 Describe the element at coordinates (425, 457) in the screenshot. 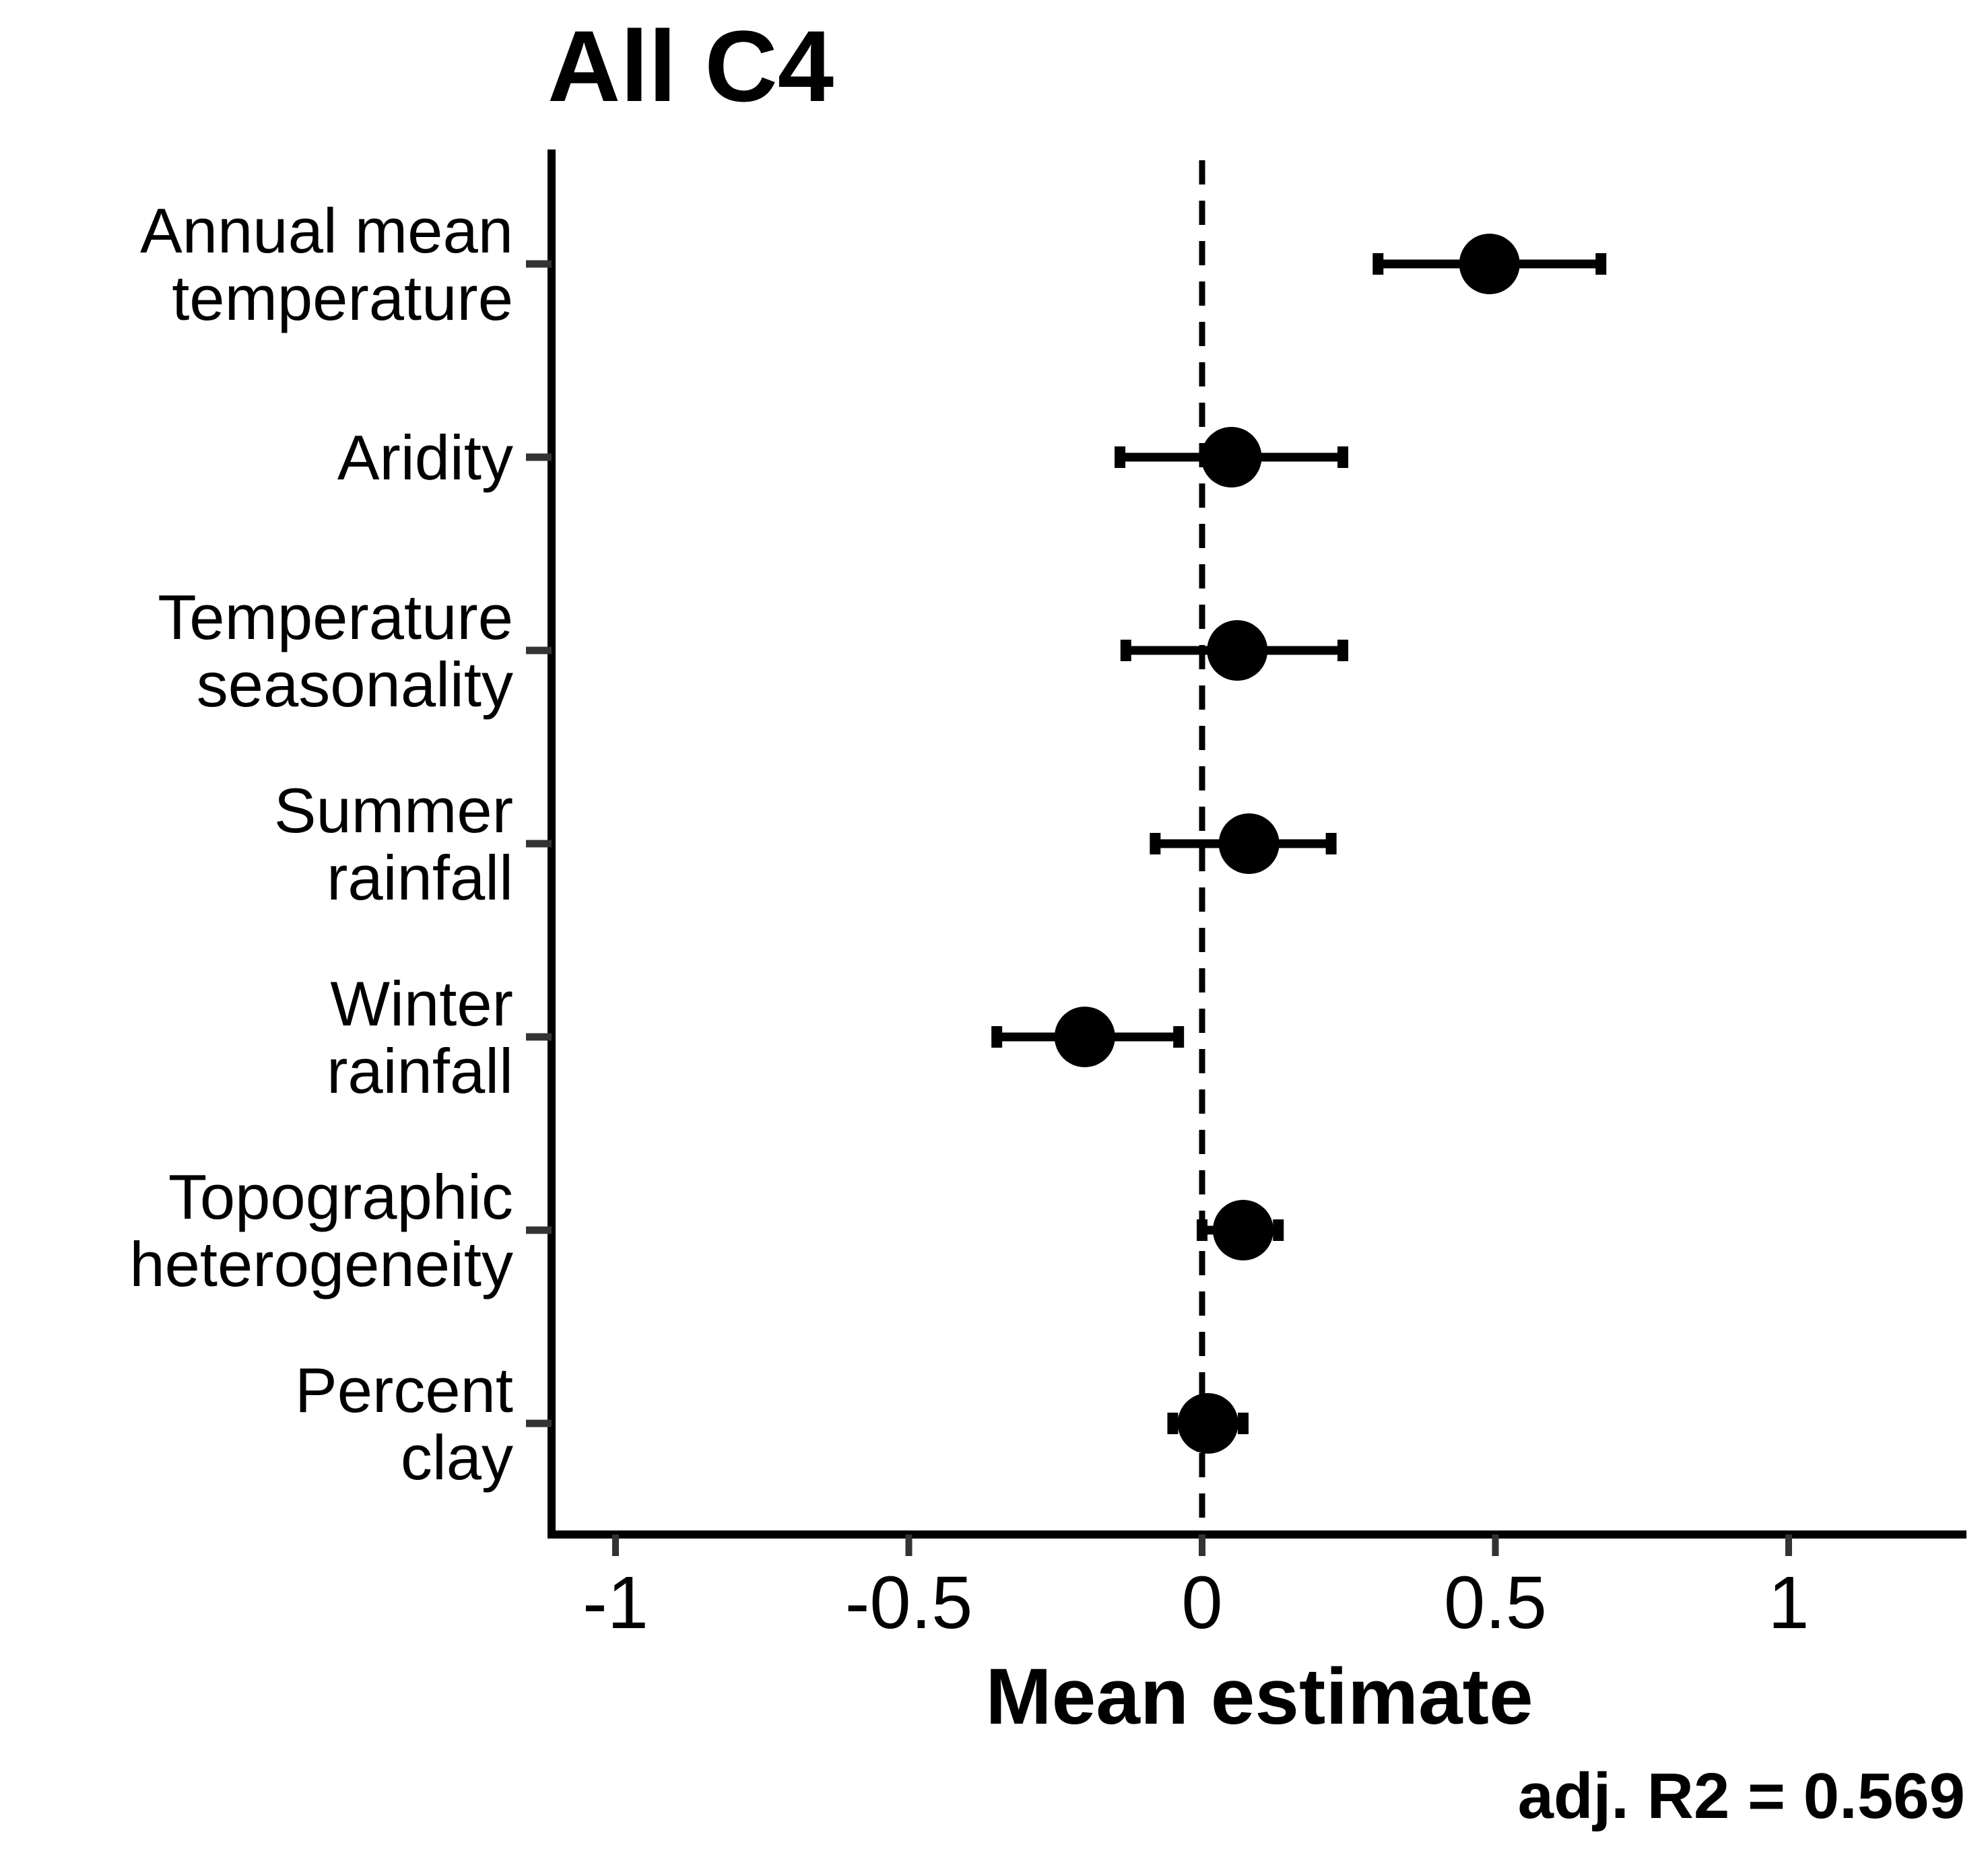

I see `y-category-label: Aridity` at that location.